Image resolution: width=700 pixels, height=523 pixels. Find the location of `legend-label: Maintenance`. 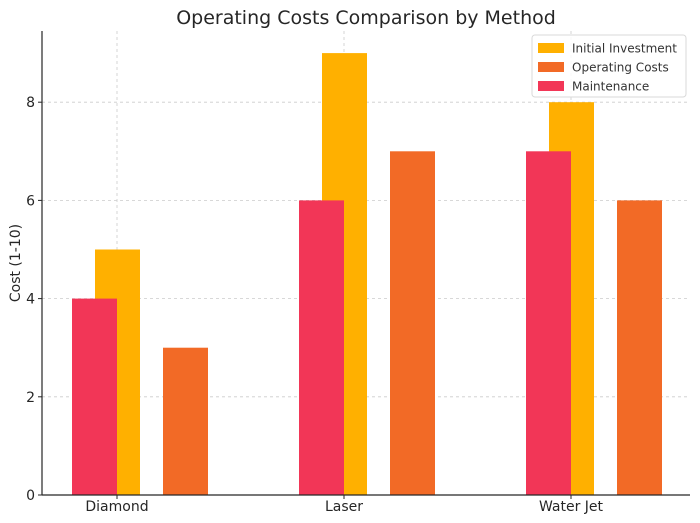

legend-label: Maintenance is located at coordinates (610, 87).